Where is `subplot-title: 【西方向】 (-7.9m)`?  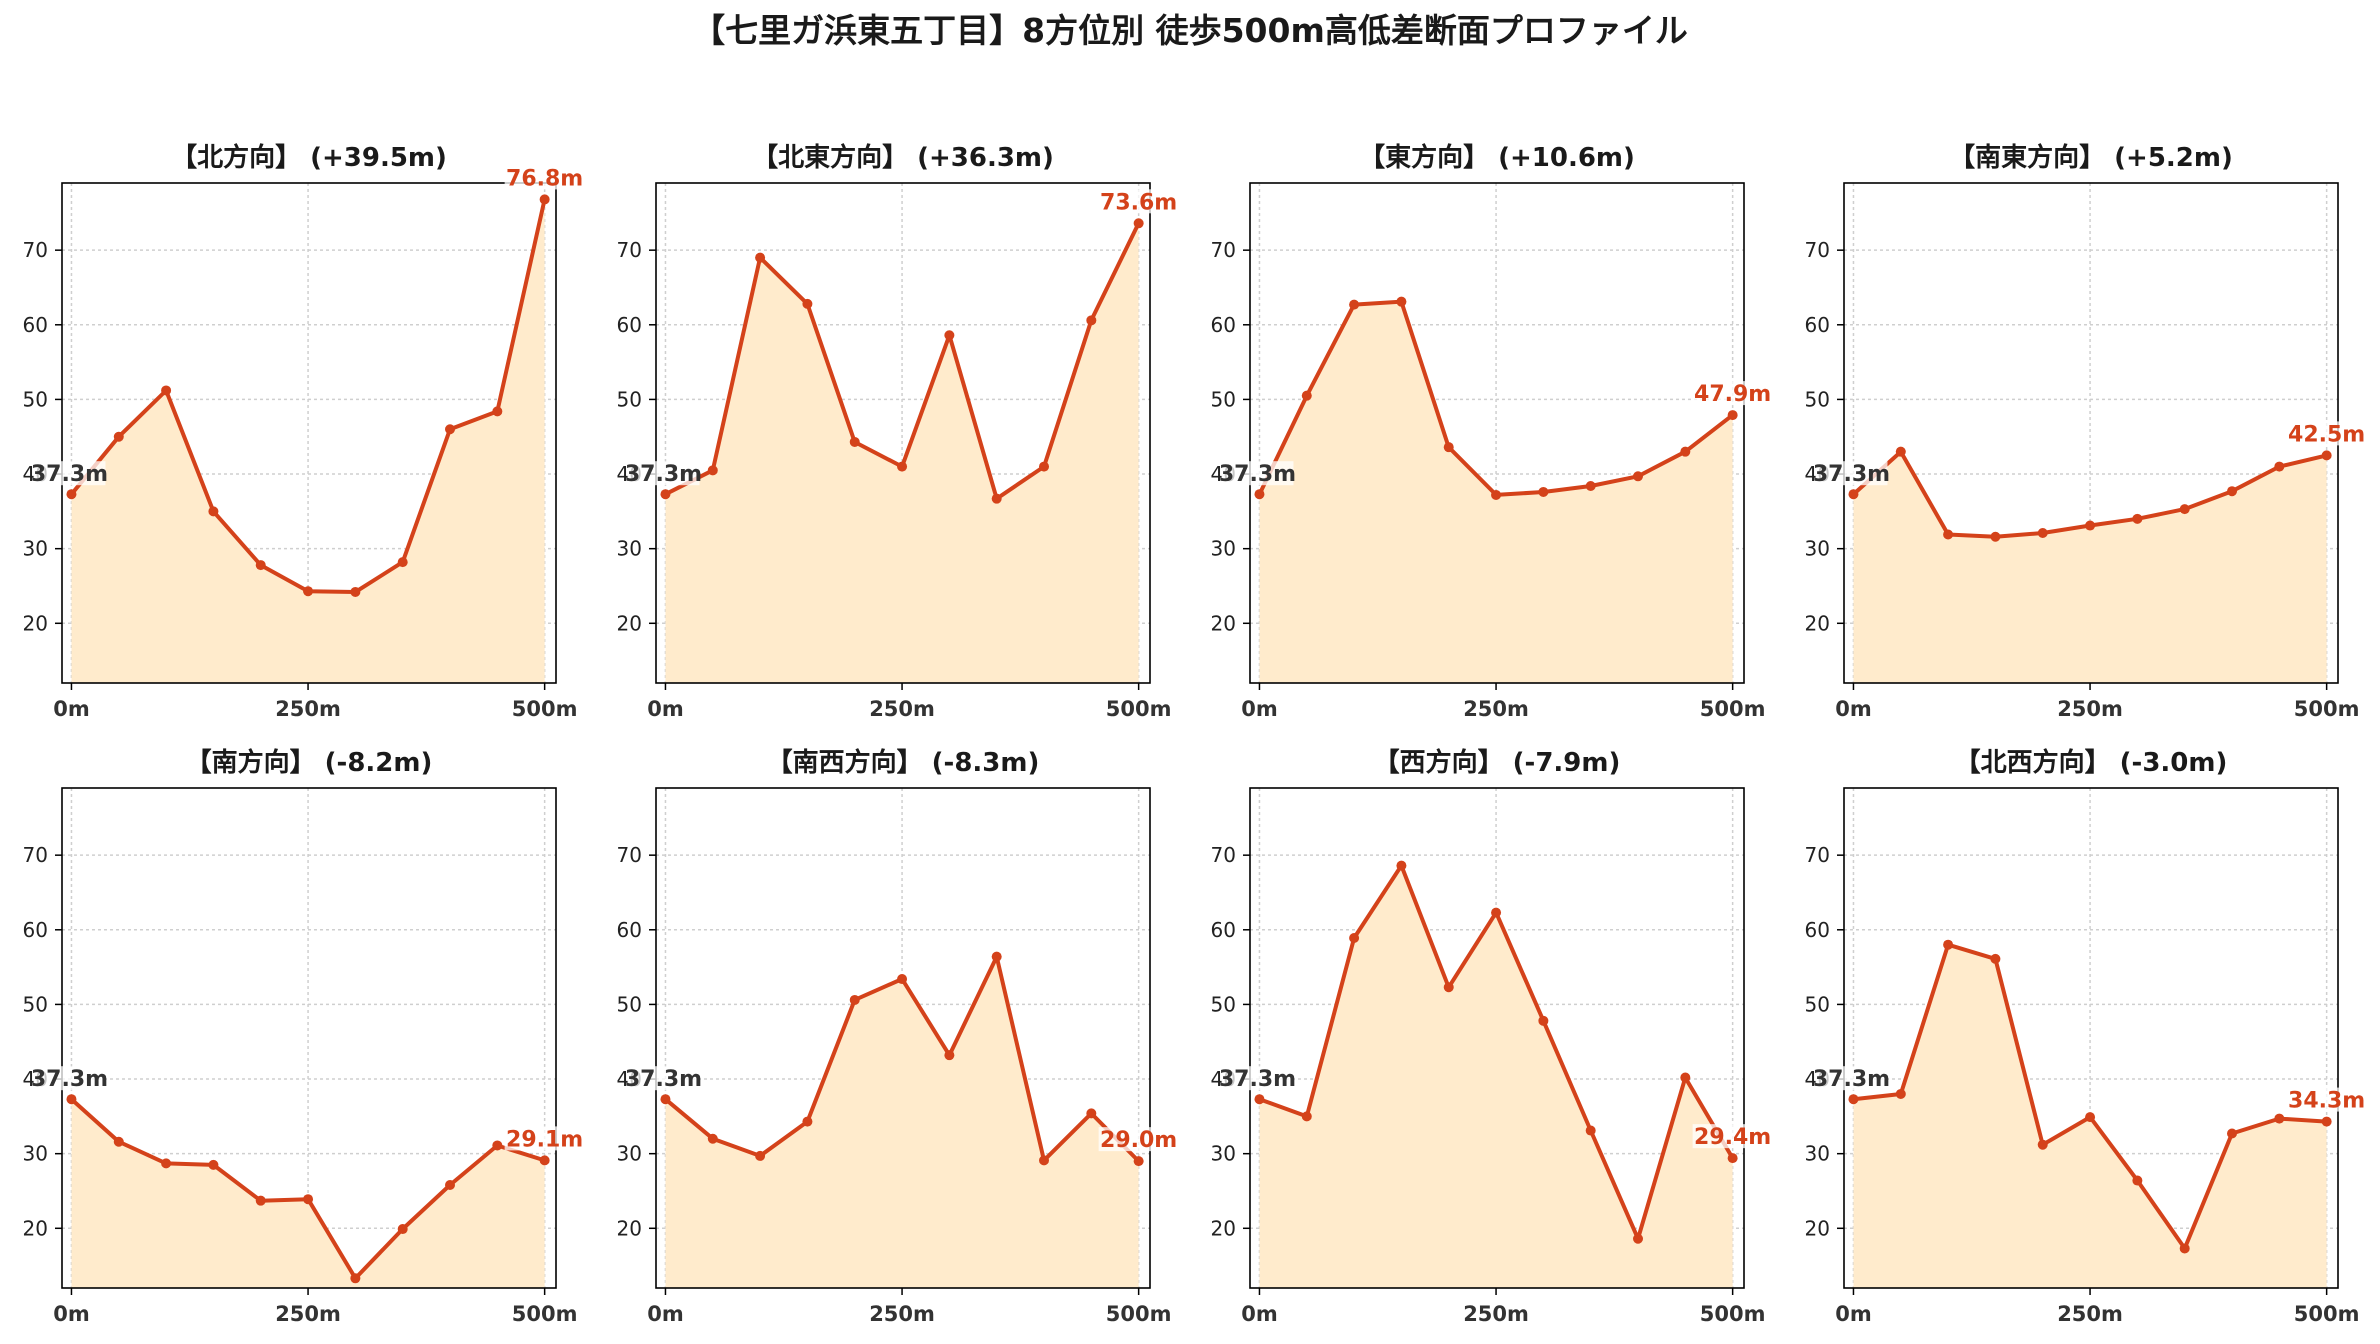
subplot-title: 【西方向】 (-7.9m) is located at coordinates (1497, 762).